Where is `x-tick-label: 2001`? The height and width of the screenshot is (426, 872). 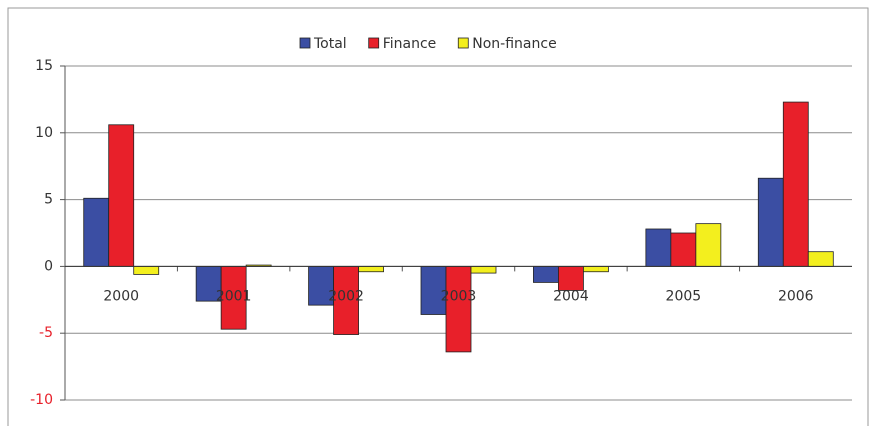
x-tick-label: 2001 is located at coordinates (234, 296).